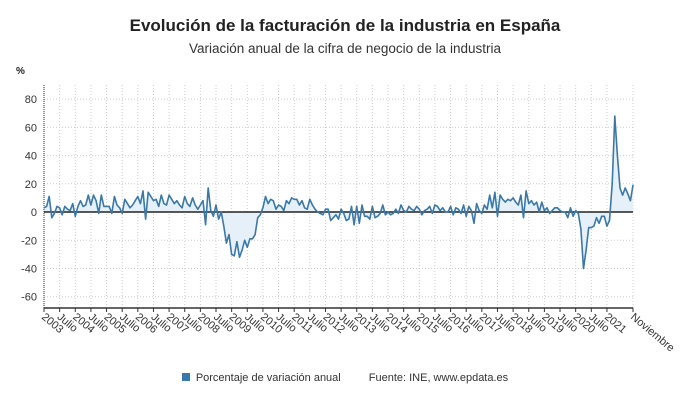 The width and height of the screenshot is (690, 406). Describe the element at coordinates (185, 377) in the screenshot. I see `legend-swatch` at that location.